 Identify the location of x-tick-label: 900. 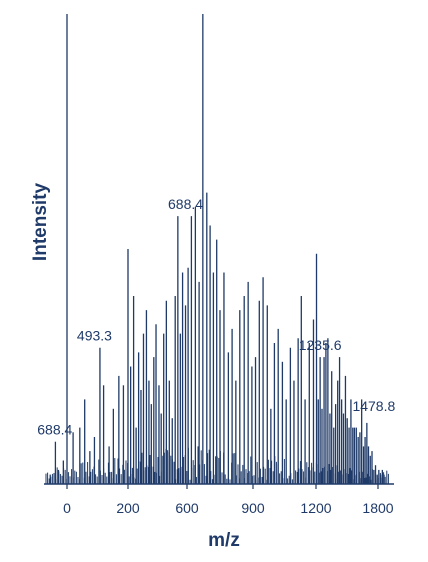
(253, 508).